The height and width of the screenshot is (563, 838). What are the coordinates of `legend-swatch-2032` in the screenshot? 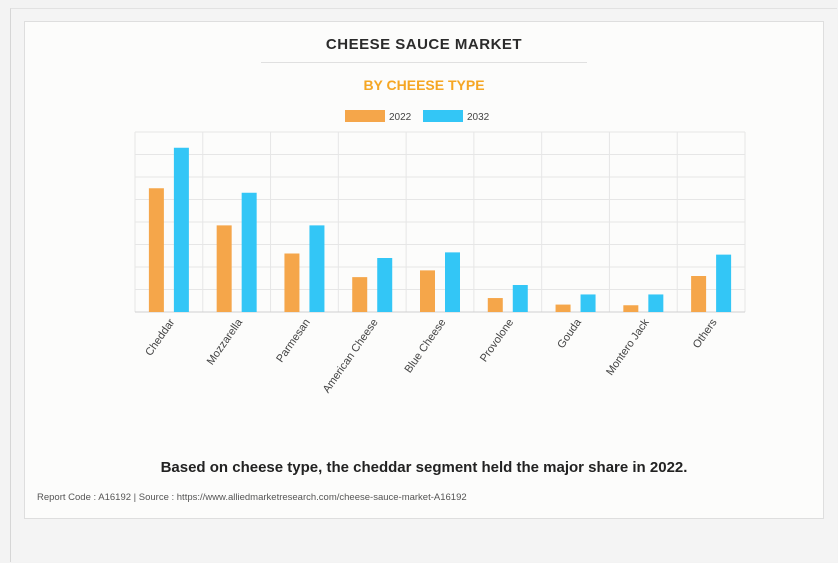 It's located at (443, 116).